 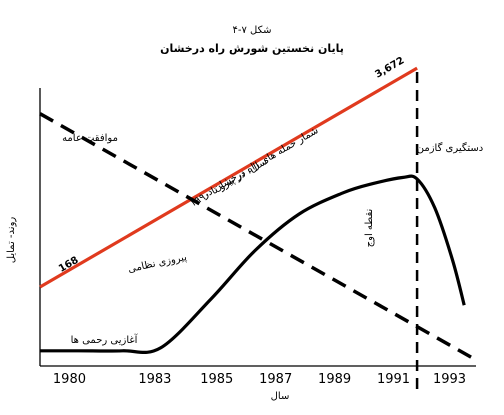 What do you see at coordinates (369, 228) in the screenshot?
I see `peak-label: نقطه اوج` at bounding box center [369, 228].